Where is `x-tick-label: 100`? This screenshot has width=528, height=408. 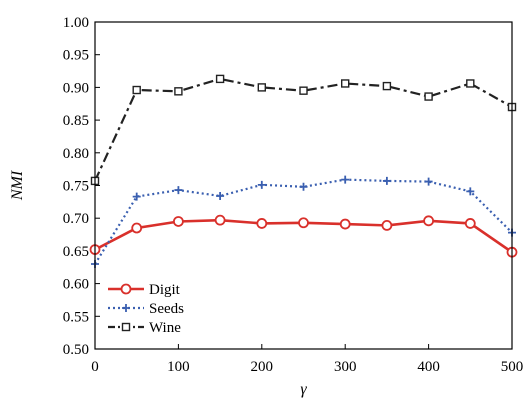 x-tick-label: 100 is located at coordinates (178, 367).